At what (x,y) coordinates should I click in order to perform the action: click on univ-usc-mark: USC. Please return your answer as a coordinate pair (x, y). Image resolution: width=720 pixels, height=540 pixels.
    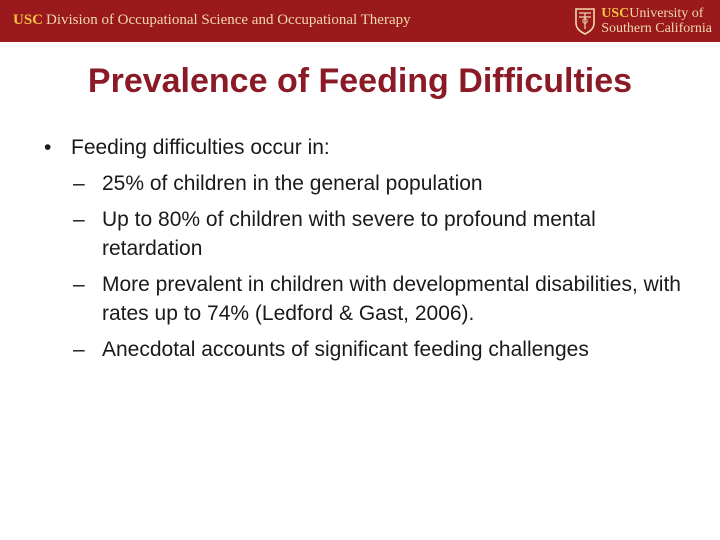
    Looking at the image, I should click on (615, 13).